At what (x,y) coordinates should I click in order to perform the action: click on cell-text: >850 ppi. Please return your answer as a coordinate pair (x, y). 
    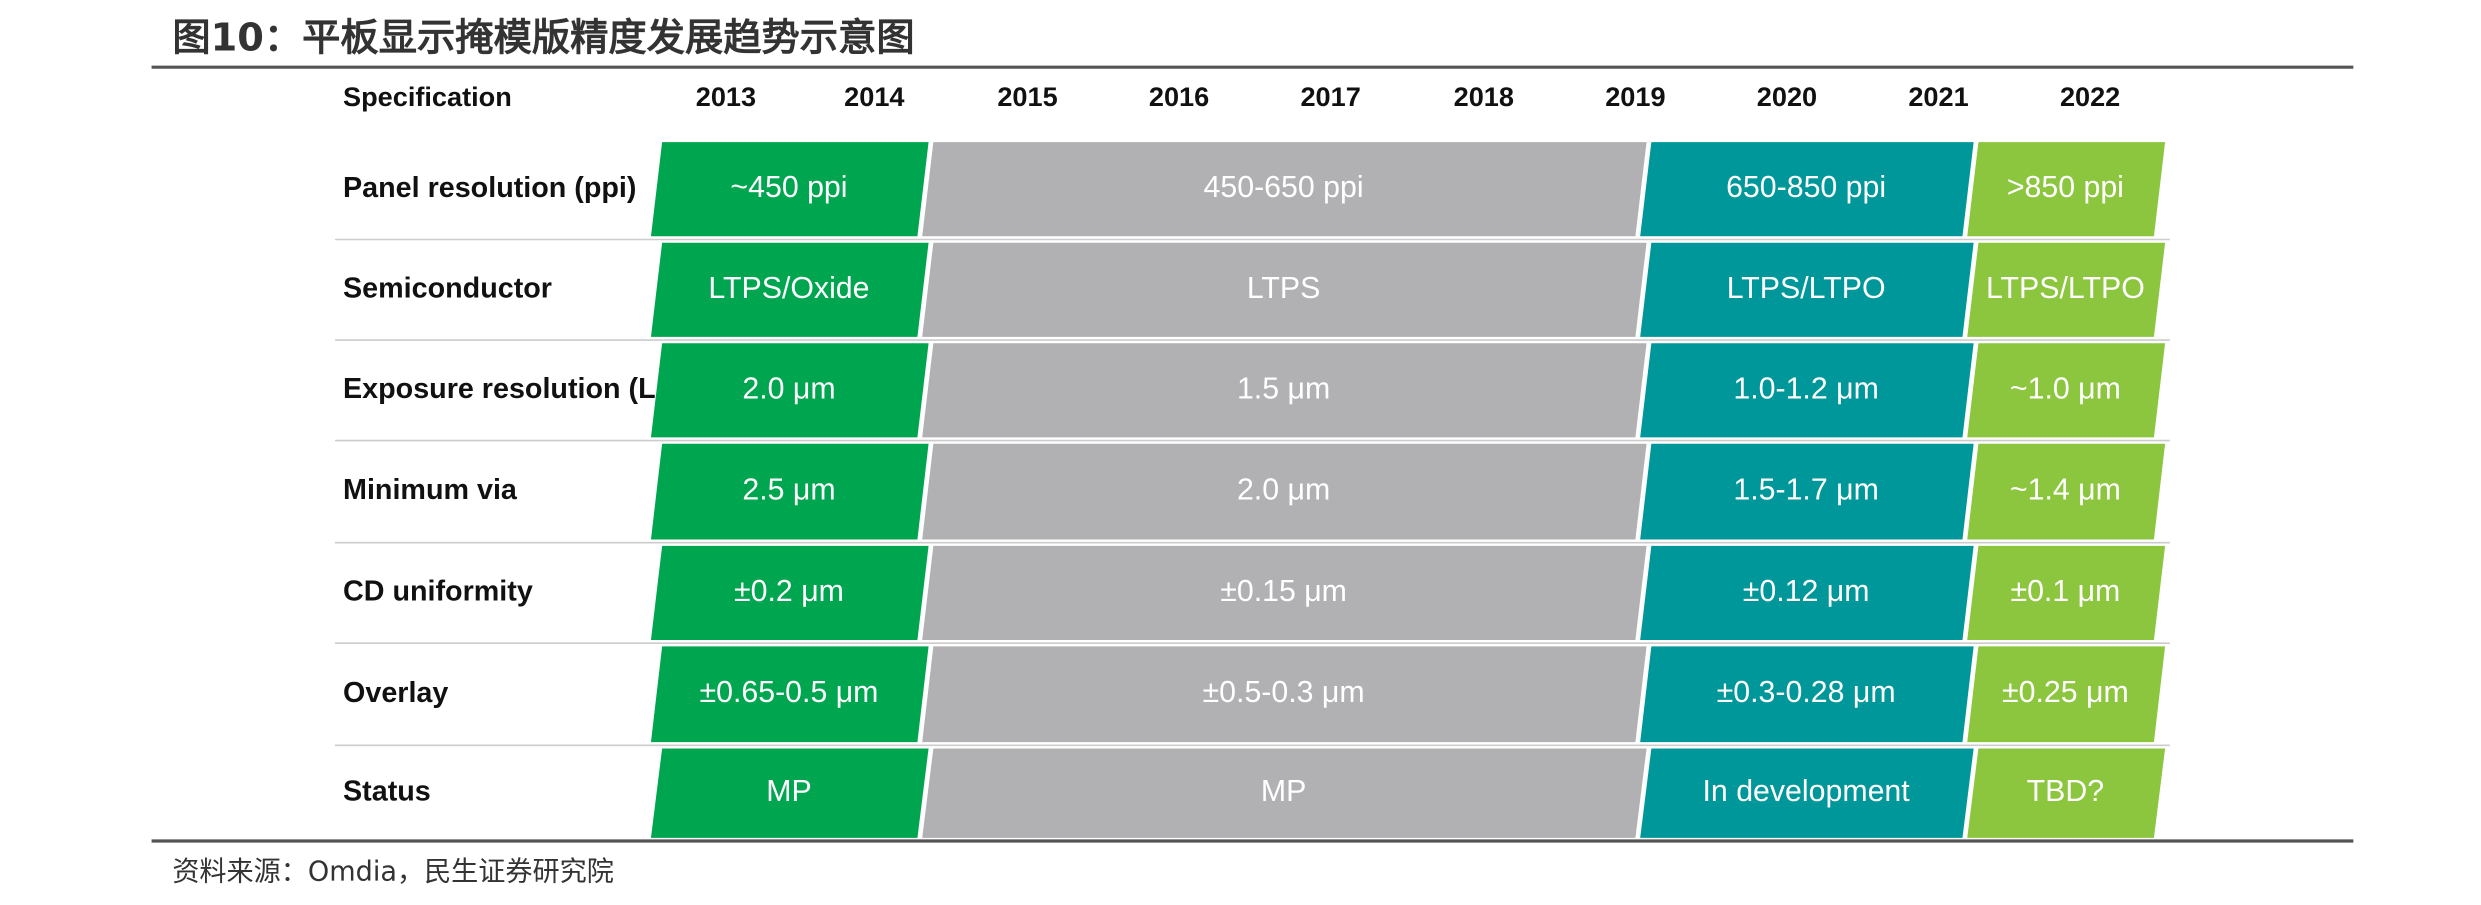
    Looking at the image, I should click on (2065, 187).